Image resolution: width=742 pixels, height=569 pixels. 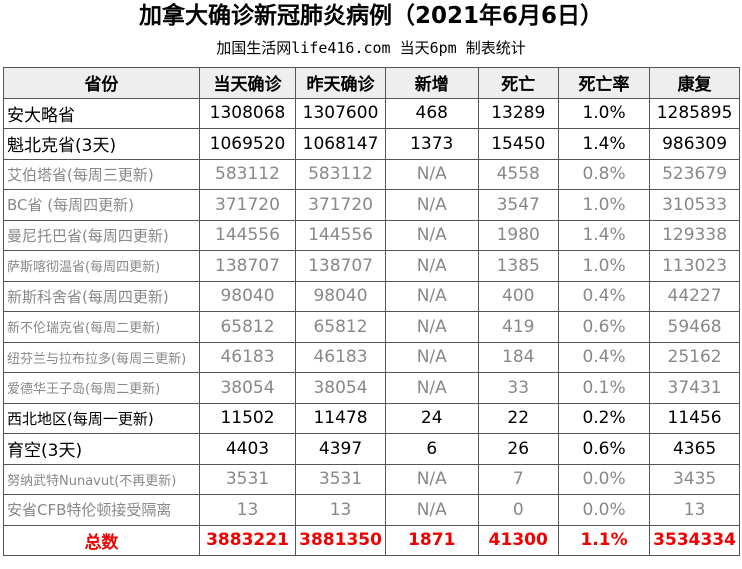 I want to click on table-cell: 523679, so click(x=694, y=174).